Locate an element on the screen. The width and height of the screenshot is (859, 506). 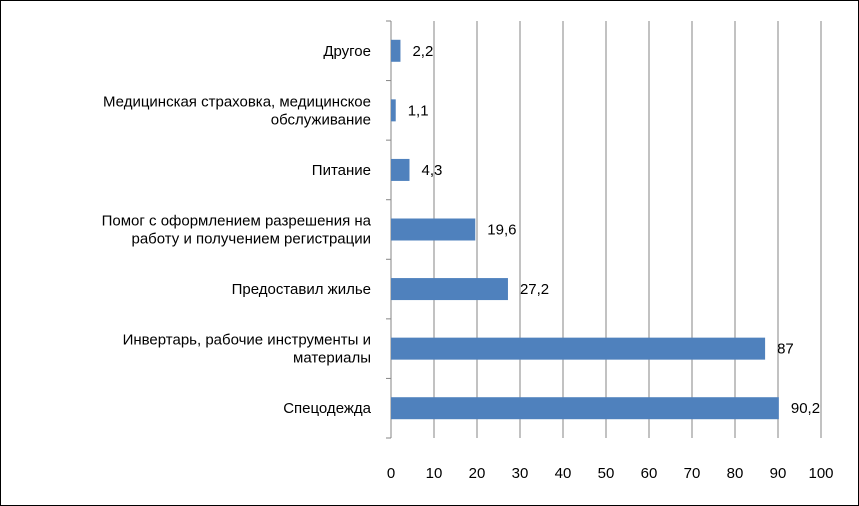
data-label-1: 87 is located at coordinates (785, 349).